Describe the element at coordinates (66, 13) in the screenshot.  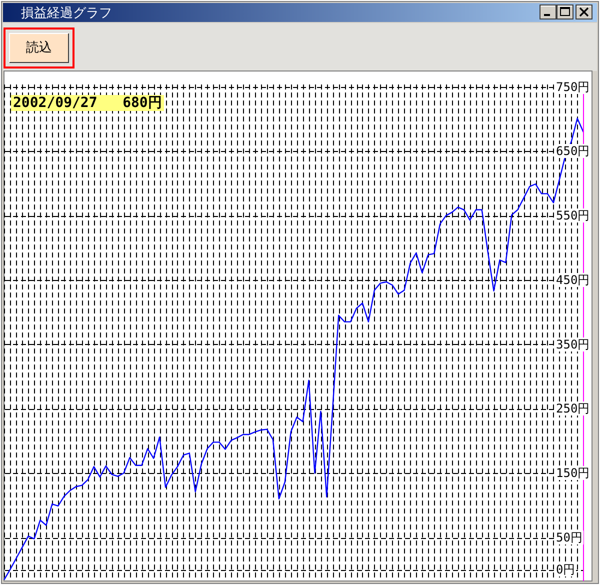
I see `title: 損益経過グラフ` at that location.